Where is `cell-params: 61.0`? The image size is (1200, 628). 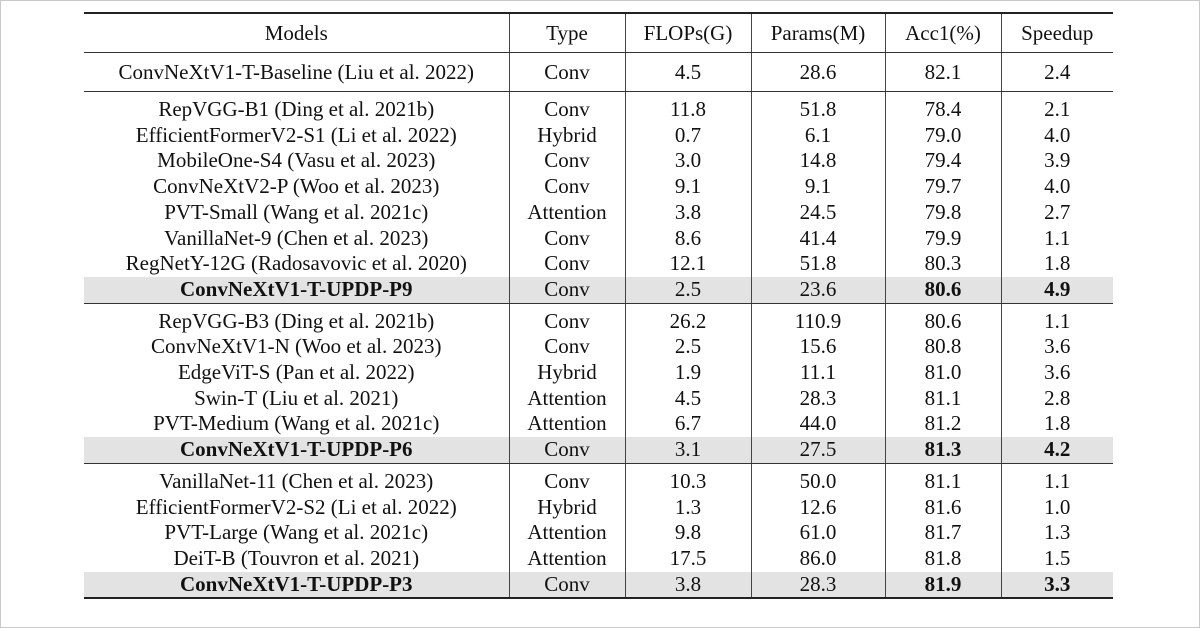 cell-params: 61.0 is located at coordinates (817, 533).